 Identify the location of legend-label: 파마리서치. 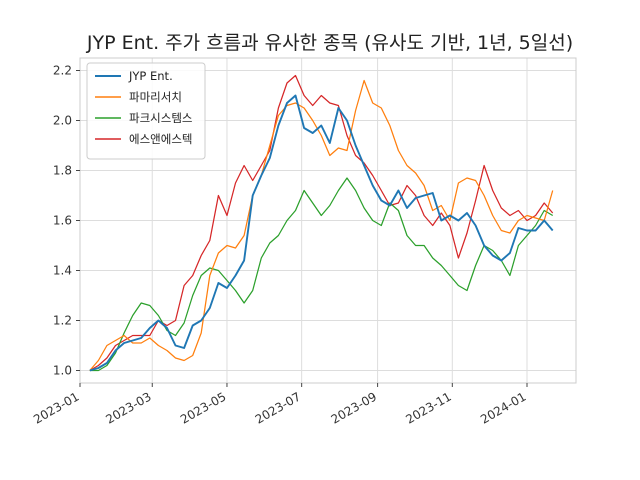
(155, 97).